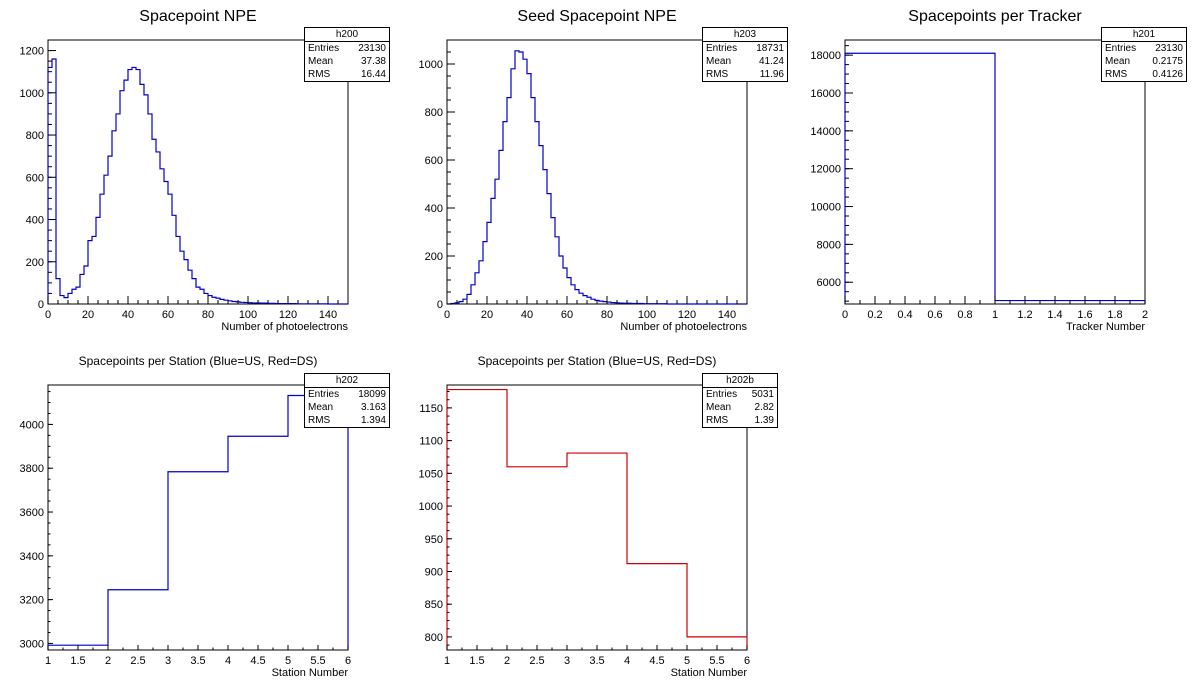 The width and height of the screenshot is (1196, 690). Describe the element at coordinates (825, 208) in the screenshot. I see `y-tick-label: 10000` at that location.